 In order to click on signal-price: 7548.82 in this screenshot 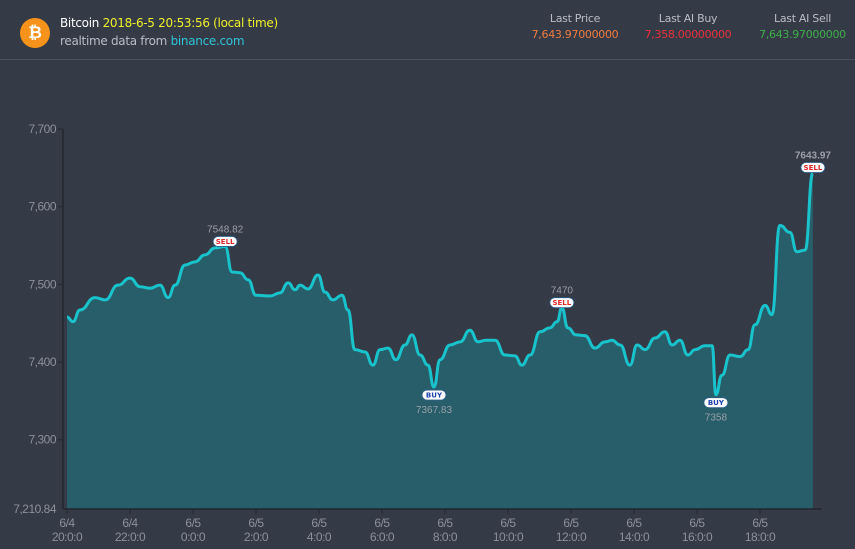, I will do `click(225, 229)`.